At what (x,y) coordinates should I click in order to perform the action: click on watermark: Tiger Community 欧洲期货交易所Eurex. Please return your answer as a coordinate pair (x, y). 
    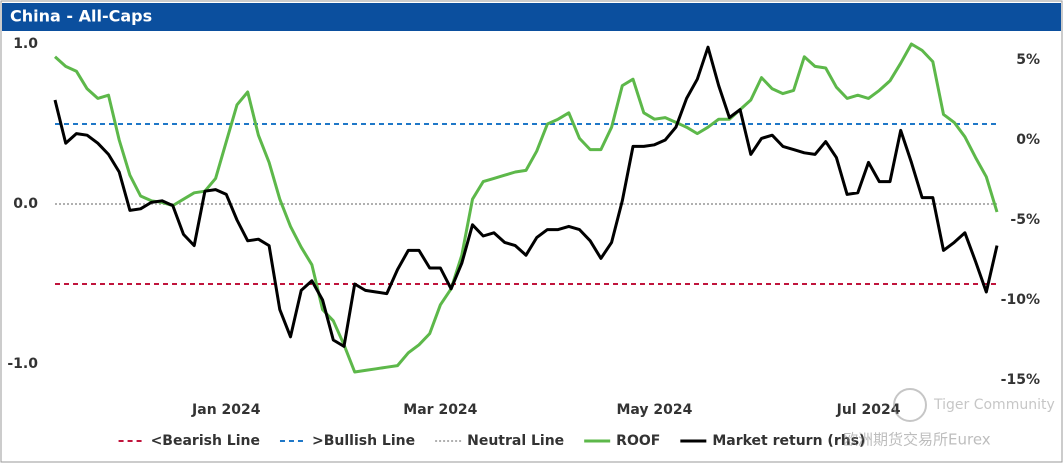
    Looking at the image, I should click on (949, 418).